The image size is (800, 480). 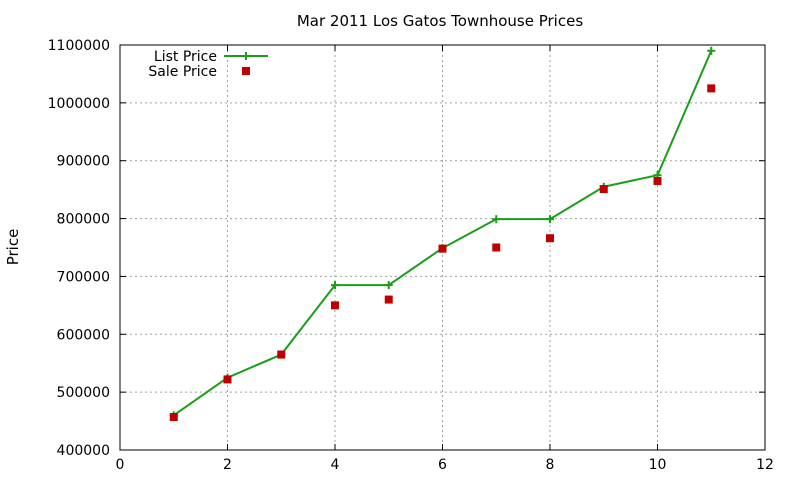 What do you see at coordinates (765, 465) in the screenshot?
I see `x-tick-label: 12` at bounding box center [765, 465].